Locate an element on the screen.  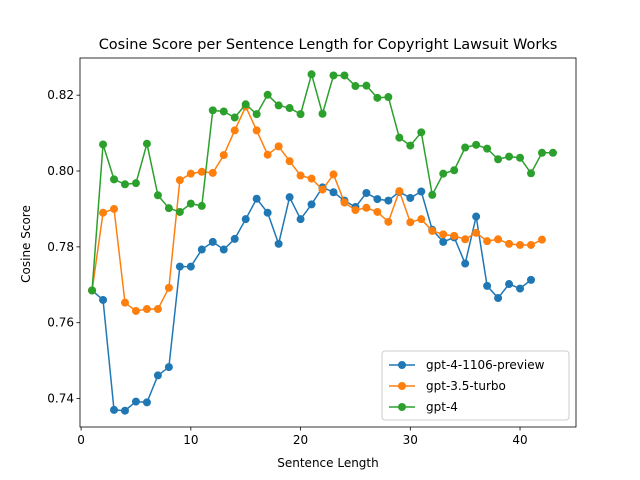
legend-item: gpt-4-1106-preview is located at coordinates (467, 365).